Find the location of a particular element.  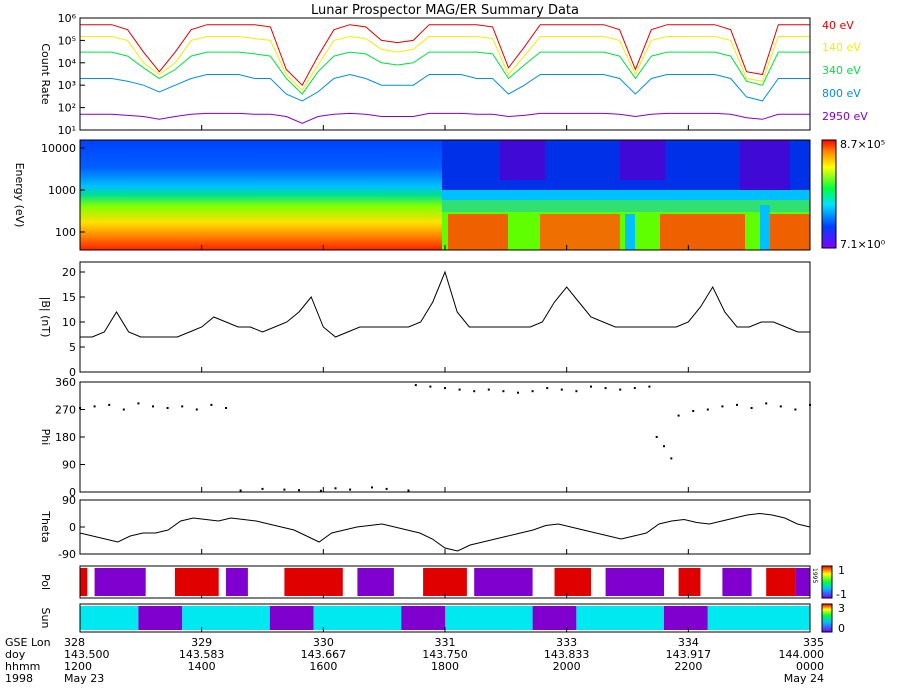

bmag-line is located at coordinates (445, 304).